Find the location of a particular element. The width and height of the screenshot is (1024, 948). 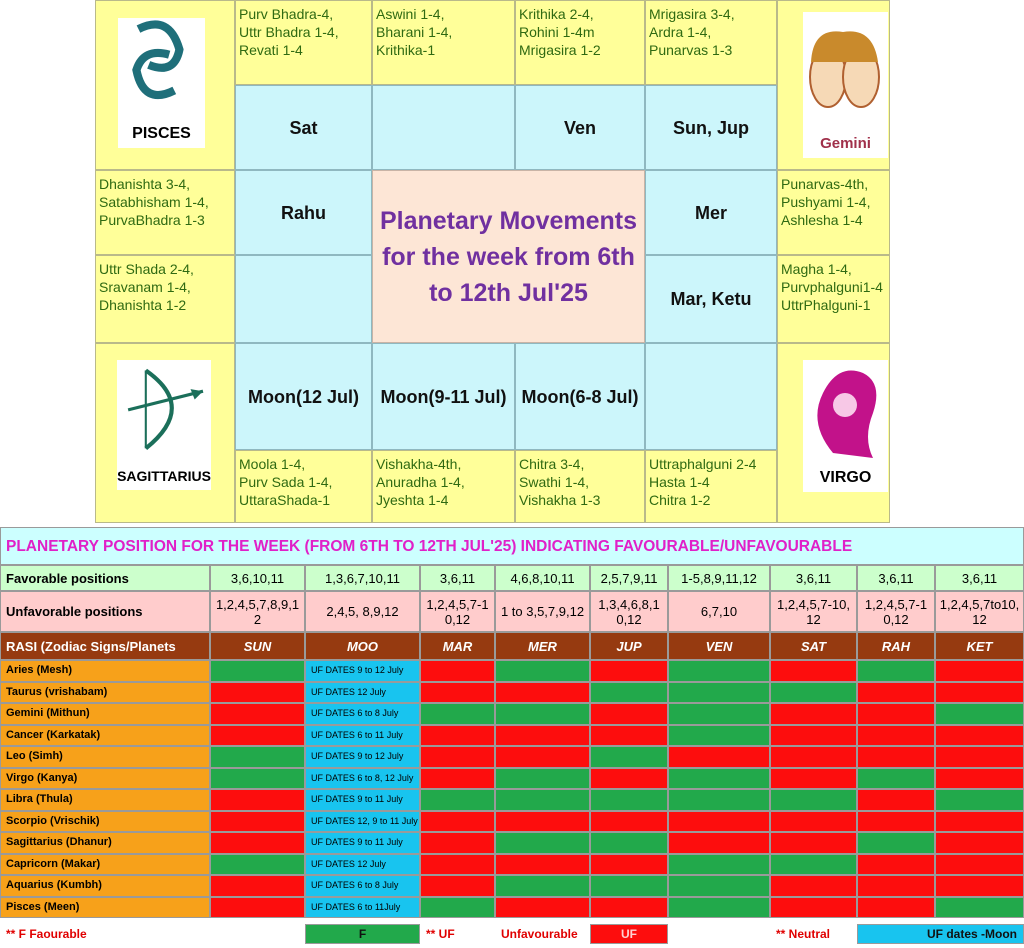

favorable-cell: 1-5,8,9,11,12 is located at coordinates (719, 578).